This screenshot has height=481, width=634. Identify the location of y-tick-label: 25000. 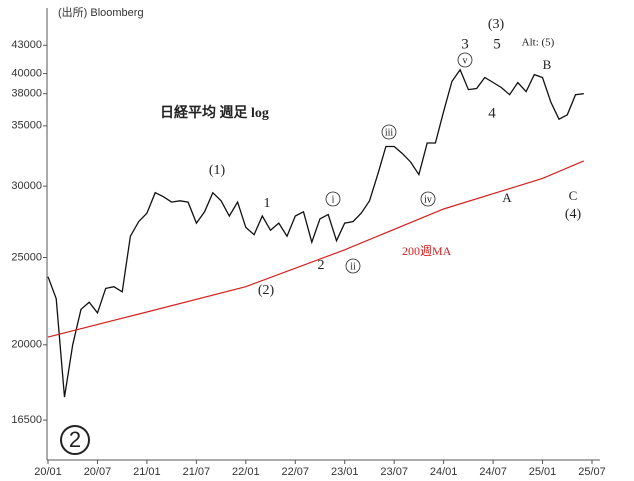
(26, 257).